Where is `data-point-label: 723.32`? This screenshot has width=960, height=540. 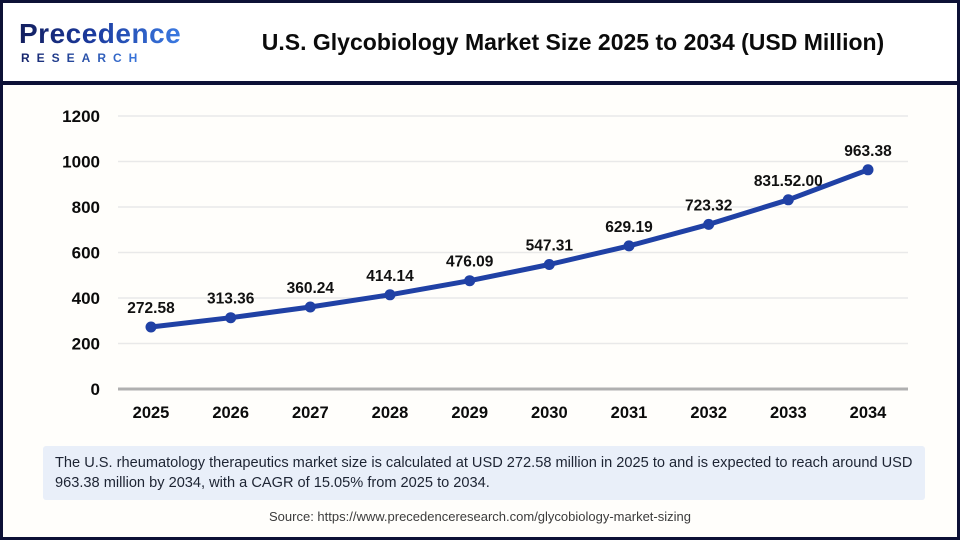 data-point-label: 723.32 is located at coordinates (708, 205).